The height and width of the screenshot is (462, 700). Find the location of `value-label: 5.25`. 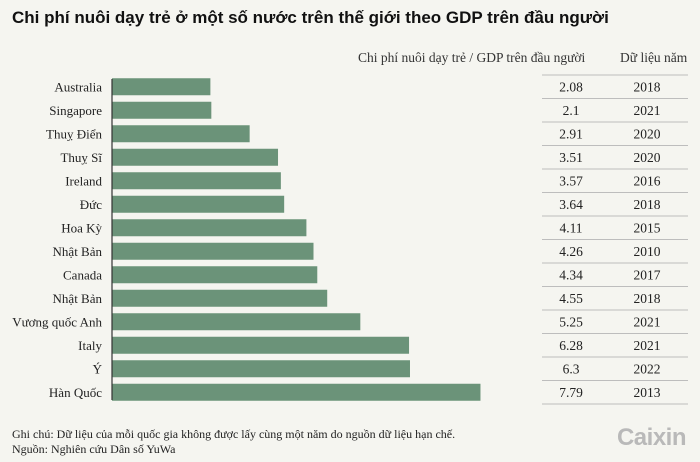

value-label: 5.25 is located at coordinates (571, 321).